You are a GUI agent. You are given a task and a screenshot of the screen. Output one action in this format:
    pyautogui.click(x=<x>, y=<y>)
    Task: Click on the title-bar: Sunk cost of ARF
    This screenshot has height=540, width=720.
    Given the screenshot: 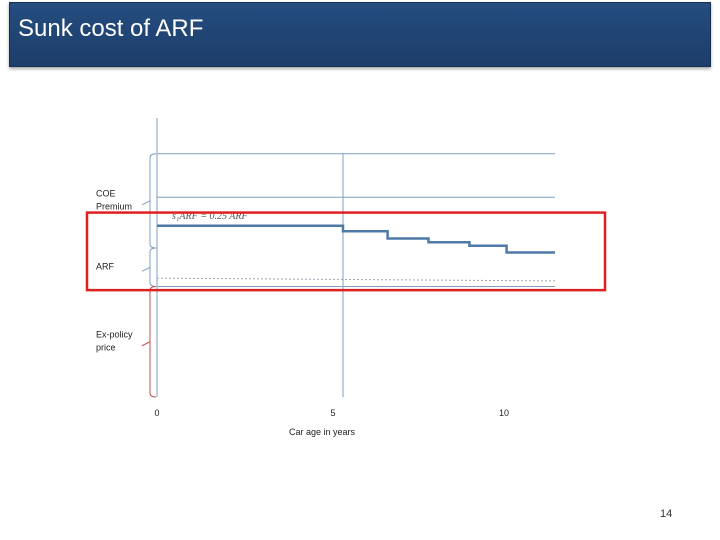 What is the action you would take?
    pyautogui.click(x=360, y=34)
    